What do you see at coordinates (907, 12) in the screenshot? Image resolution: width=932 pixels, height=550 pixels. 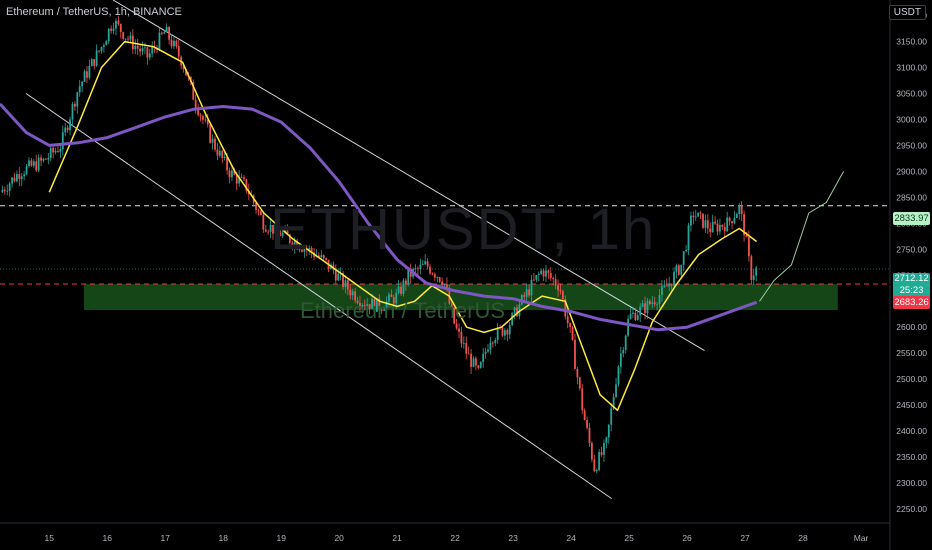 I see `currency-badge: USDT` at bounding box center [907, 12].